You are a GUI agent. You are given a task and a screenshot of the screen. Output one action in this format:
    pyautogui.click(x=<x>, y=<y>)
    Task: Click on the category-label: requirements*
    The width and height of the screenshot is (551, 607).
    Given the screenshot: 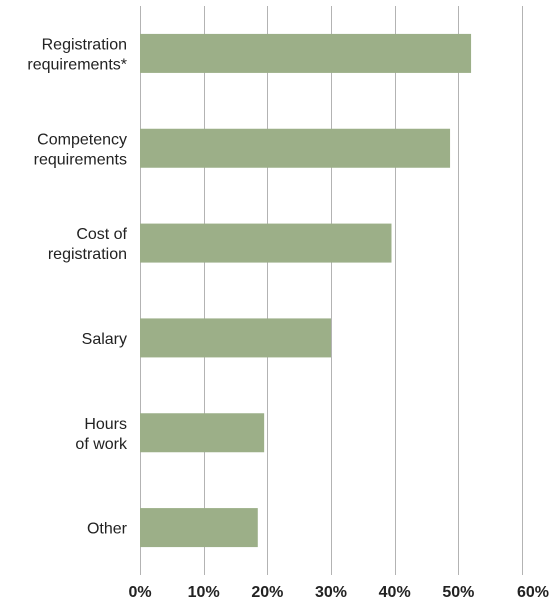 What is the action you would take?
    pyautogui.click(x=77, y=64)
    